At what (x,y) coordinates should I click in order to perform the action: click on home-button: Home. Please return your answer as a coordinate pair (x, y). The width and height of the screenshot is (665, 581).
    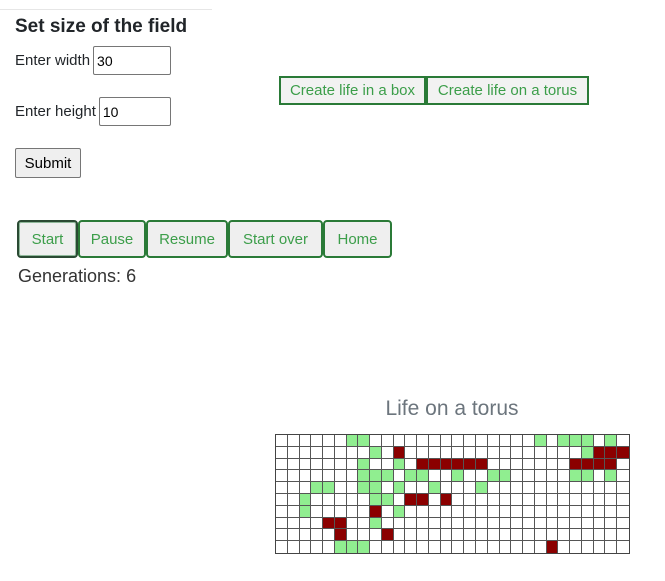
    Looking at the image, I should click on (357, 239).